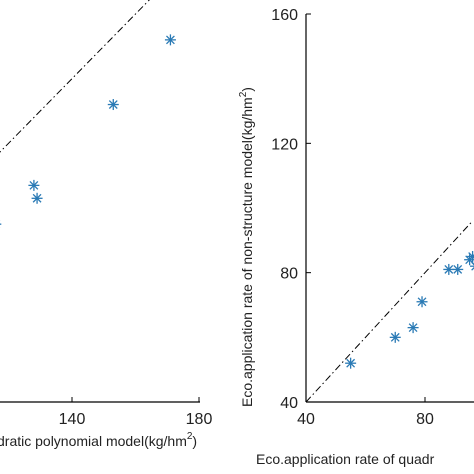 The width and height of the screenshot is (474, 474). Describe the element at coordinates (409, 310) in the screenshot. I see `right-series` at that location.